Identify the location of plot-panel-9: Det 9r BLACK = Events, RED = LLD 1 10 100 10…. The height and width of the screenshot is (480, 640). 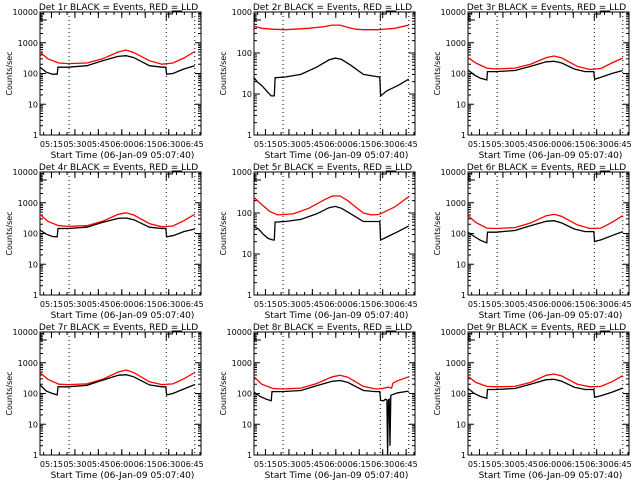
(532, 401).